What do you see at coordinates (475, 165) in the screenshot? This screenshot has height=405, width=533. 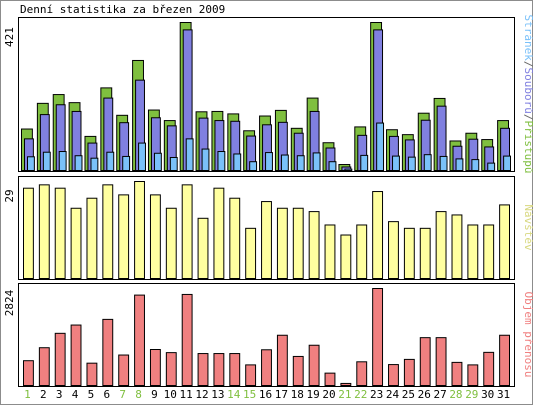 I see `bar-stránek-day-29` at bounding box center [475, 165].